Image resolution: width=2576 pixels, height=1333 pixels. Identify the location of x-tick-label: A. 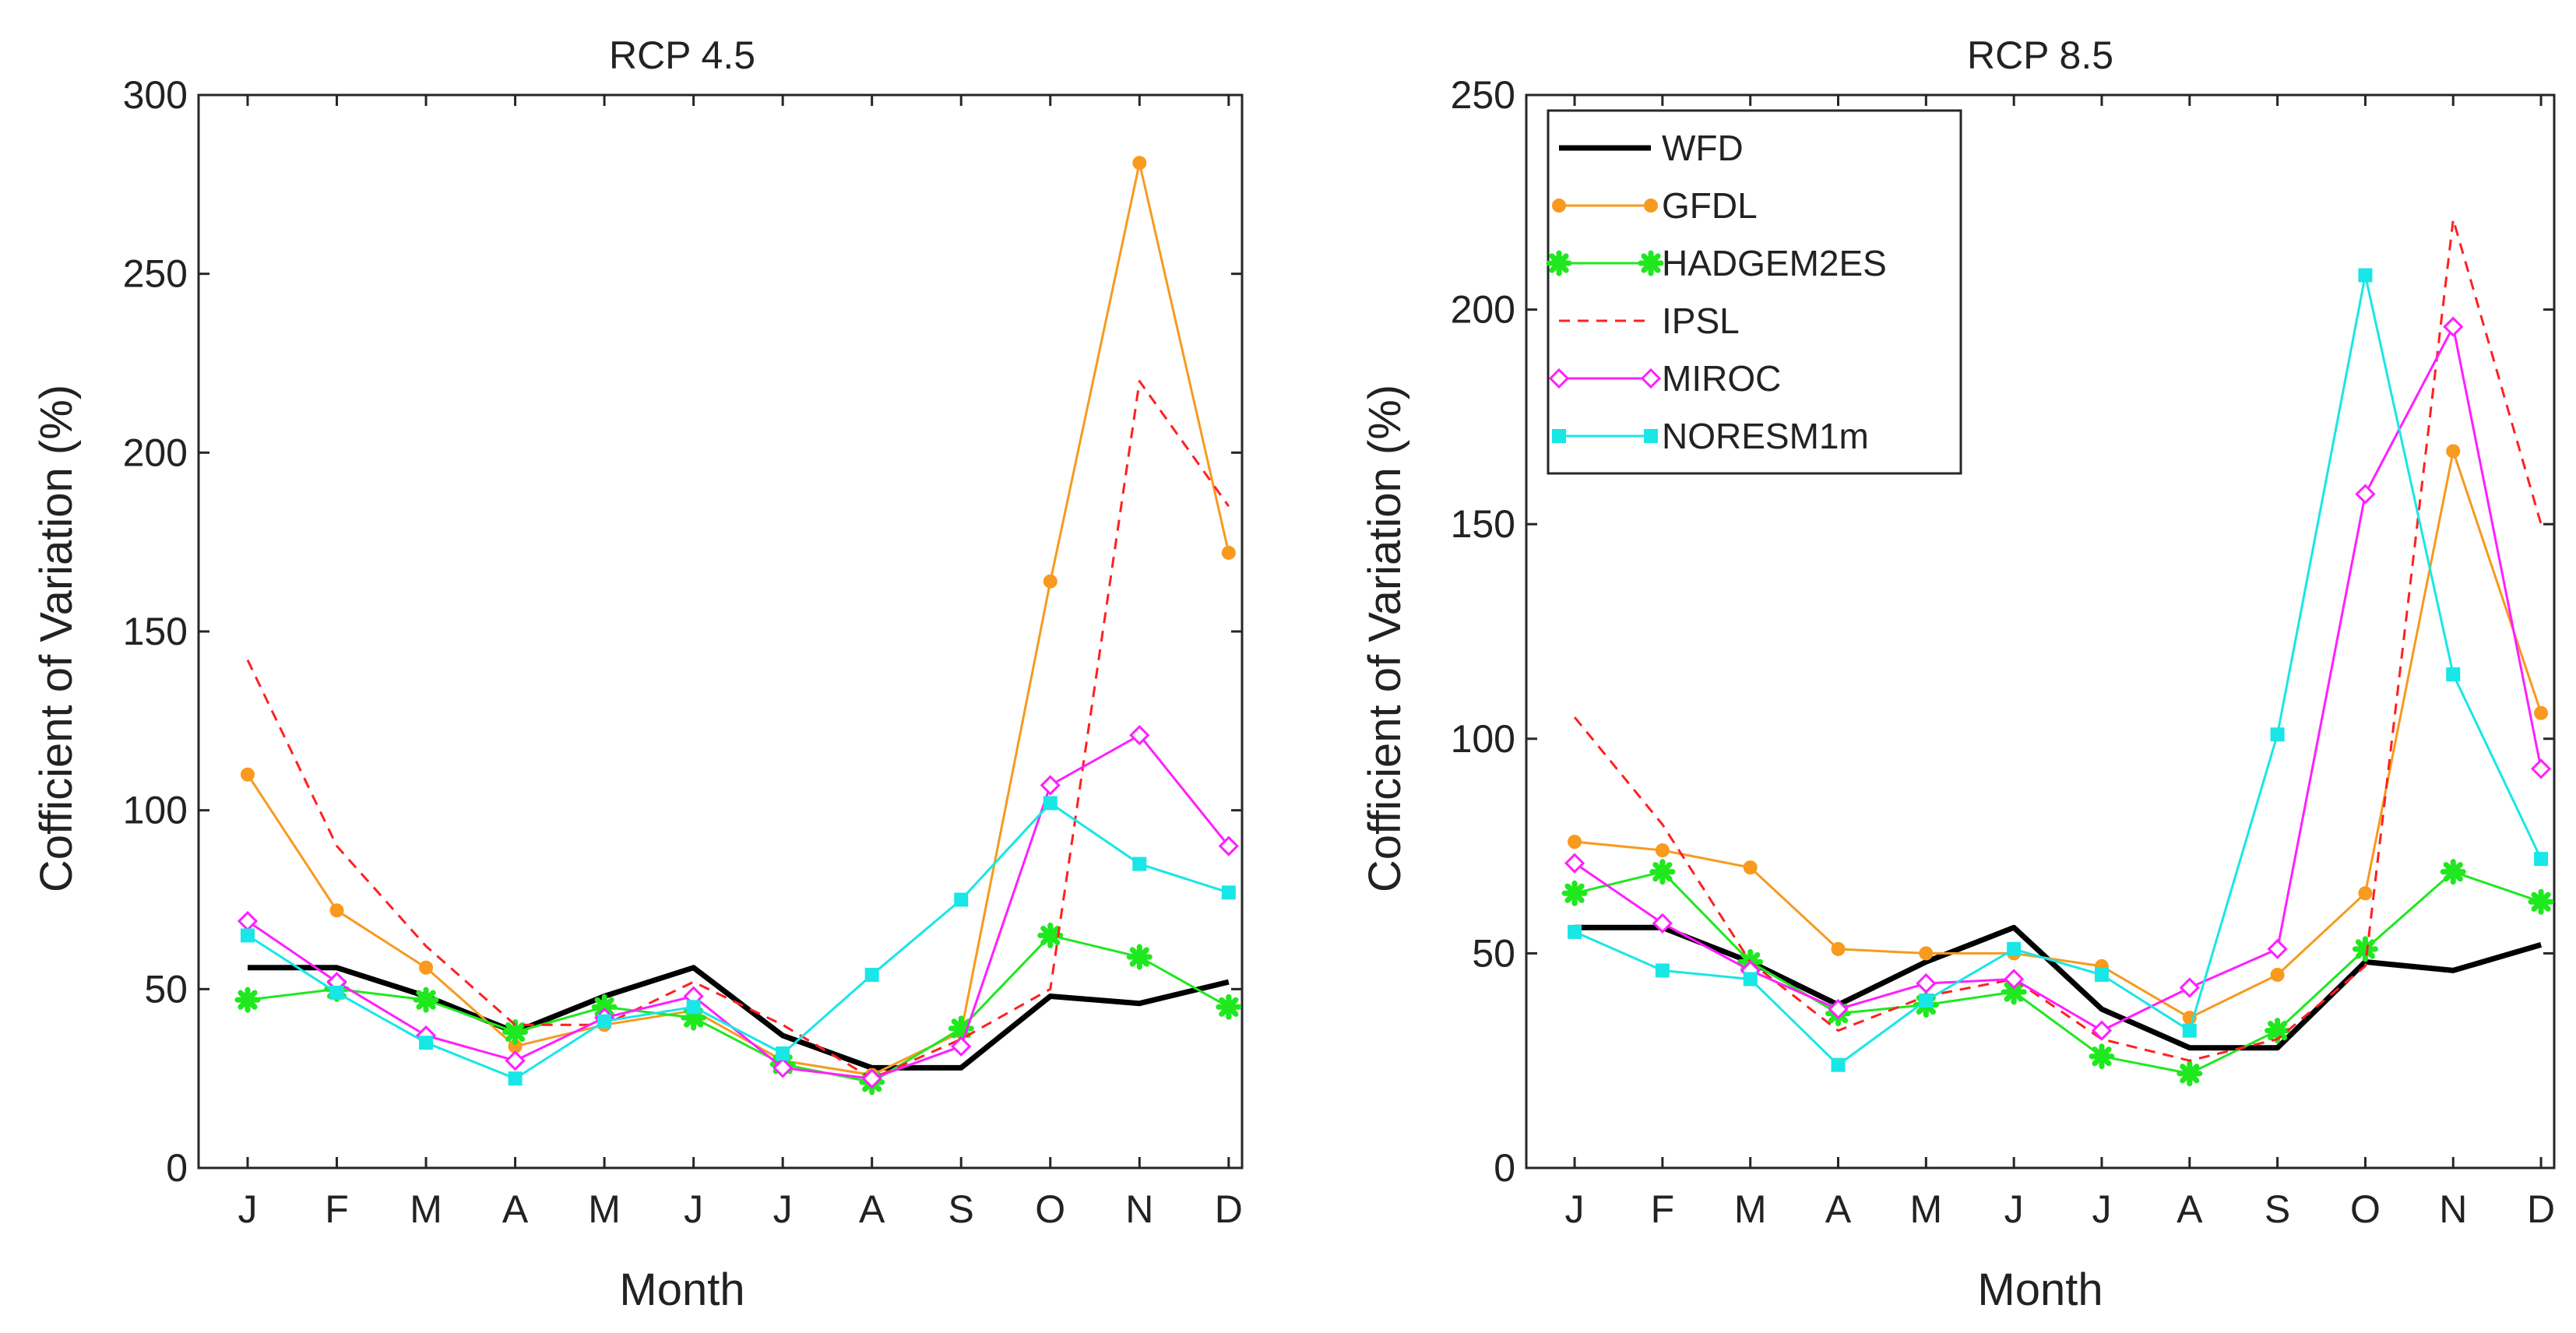
(2190, 1209).